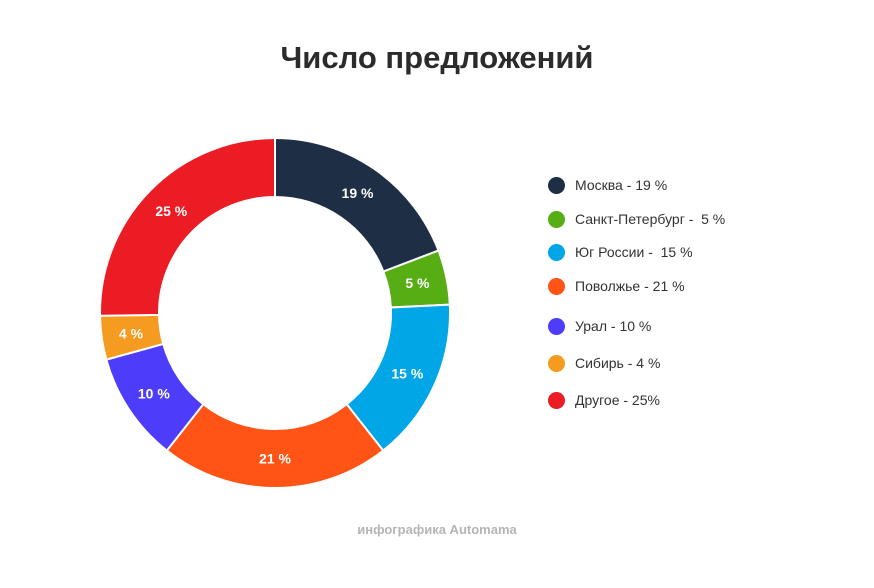 This screenshot has height=588, width=874. I want to click on slice-value-label-2: 15 %, so click(407, 373).